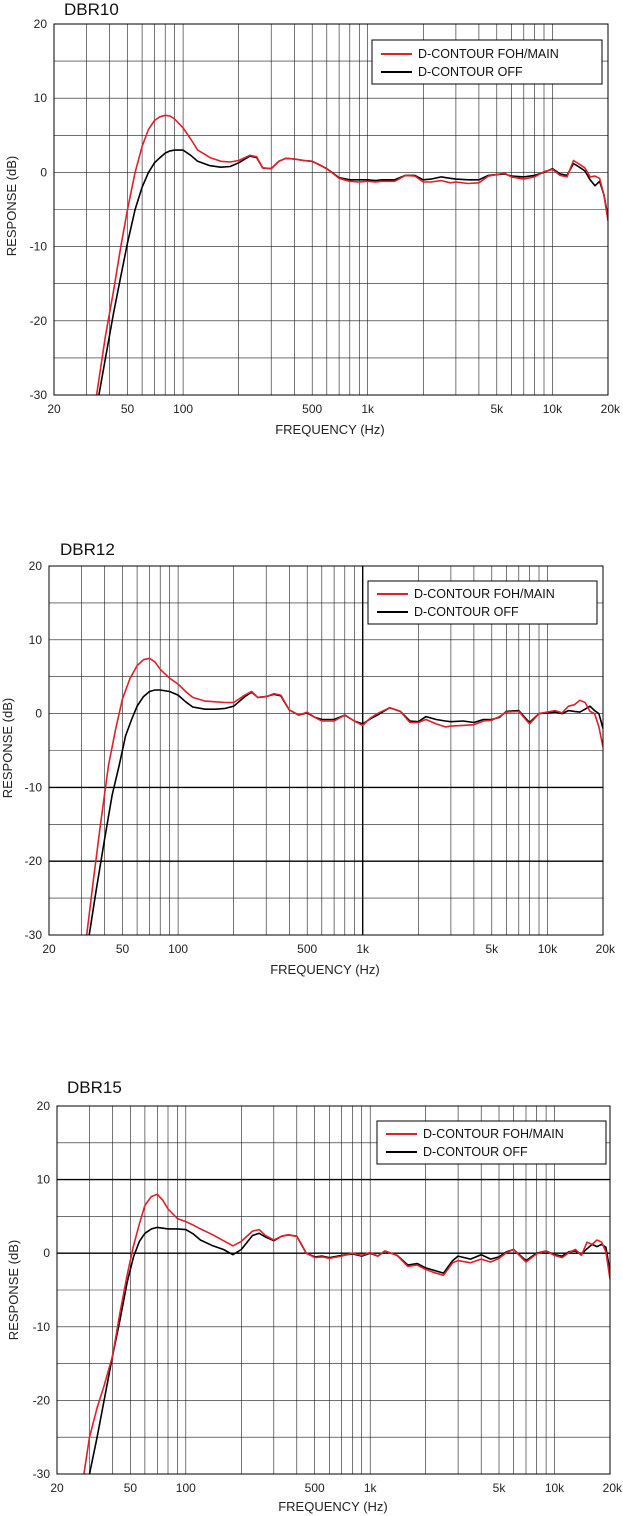 This screenshot has width=623, height=1516. I want to click on chart-title: DBR10, so click(91, 9).